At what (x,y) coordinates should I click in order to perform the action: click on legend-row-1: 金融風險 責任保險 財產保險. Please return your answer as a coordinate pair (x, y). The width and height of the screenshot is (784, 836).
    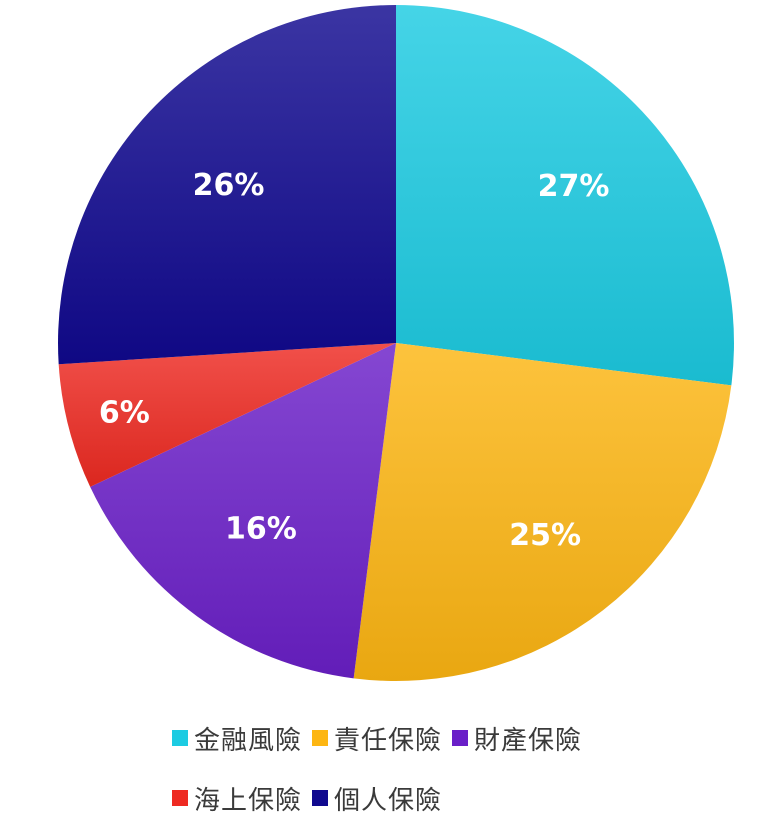
    Looking at the image, I should click on (432, 738).